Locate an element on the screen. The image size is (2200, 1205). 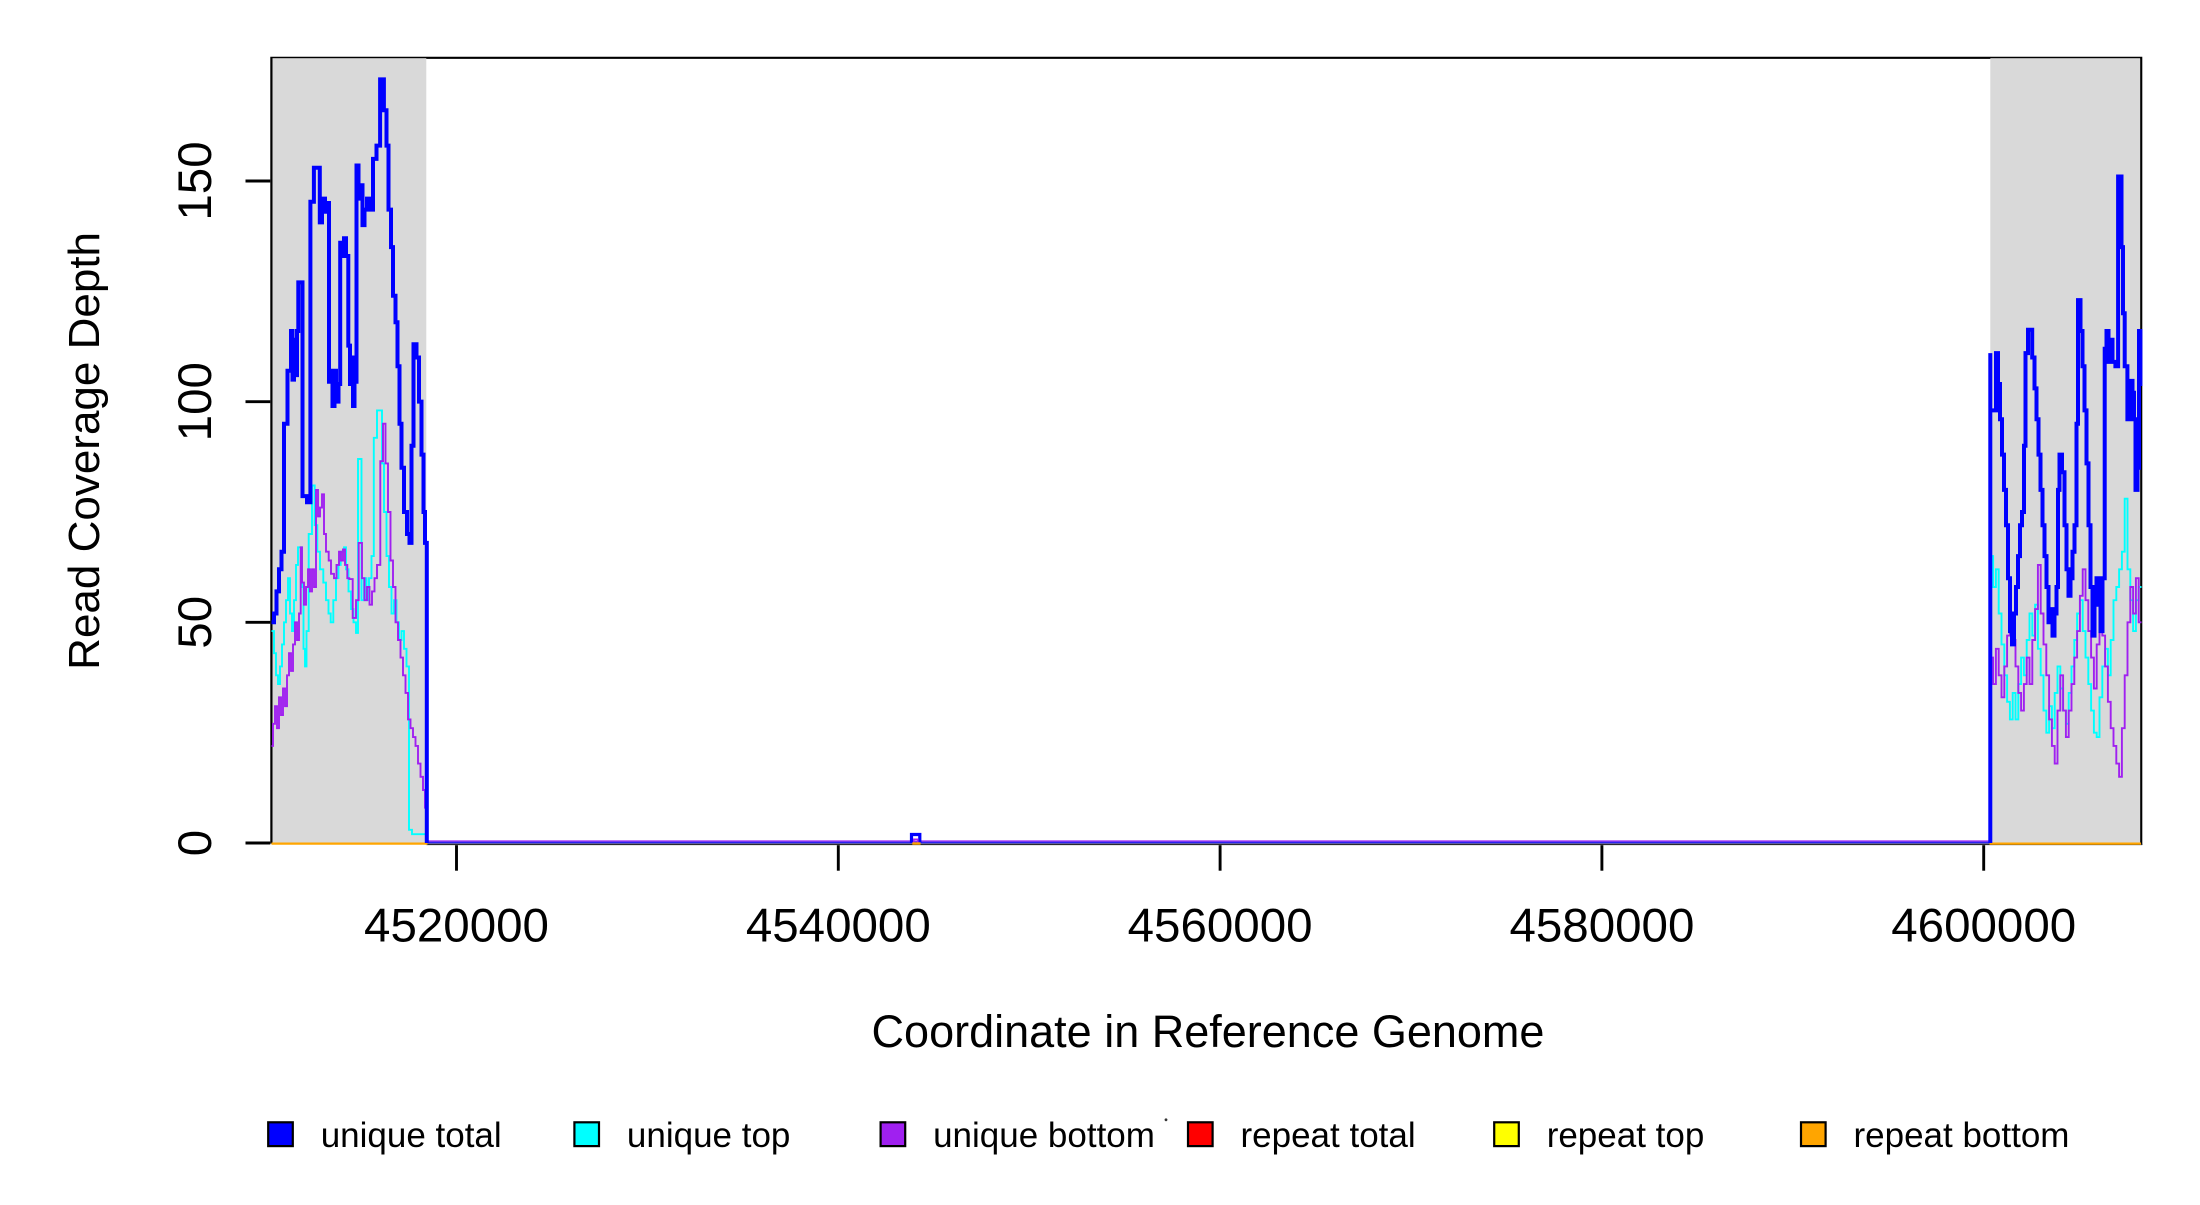
svg-text: unique total is located at coordinates (411, 1135).